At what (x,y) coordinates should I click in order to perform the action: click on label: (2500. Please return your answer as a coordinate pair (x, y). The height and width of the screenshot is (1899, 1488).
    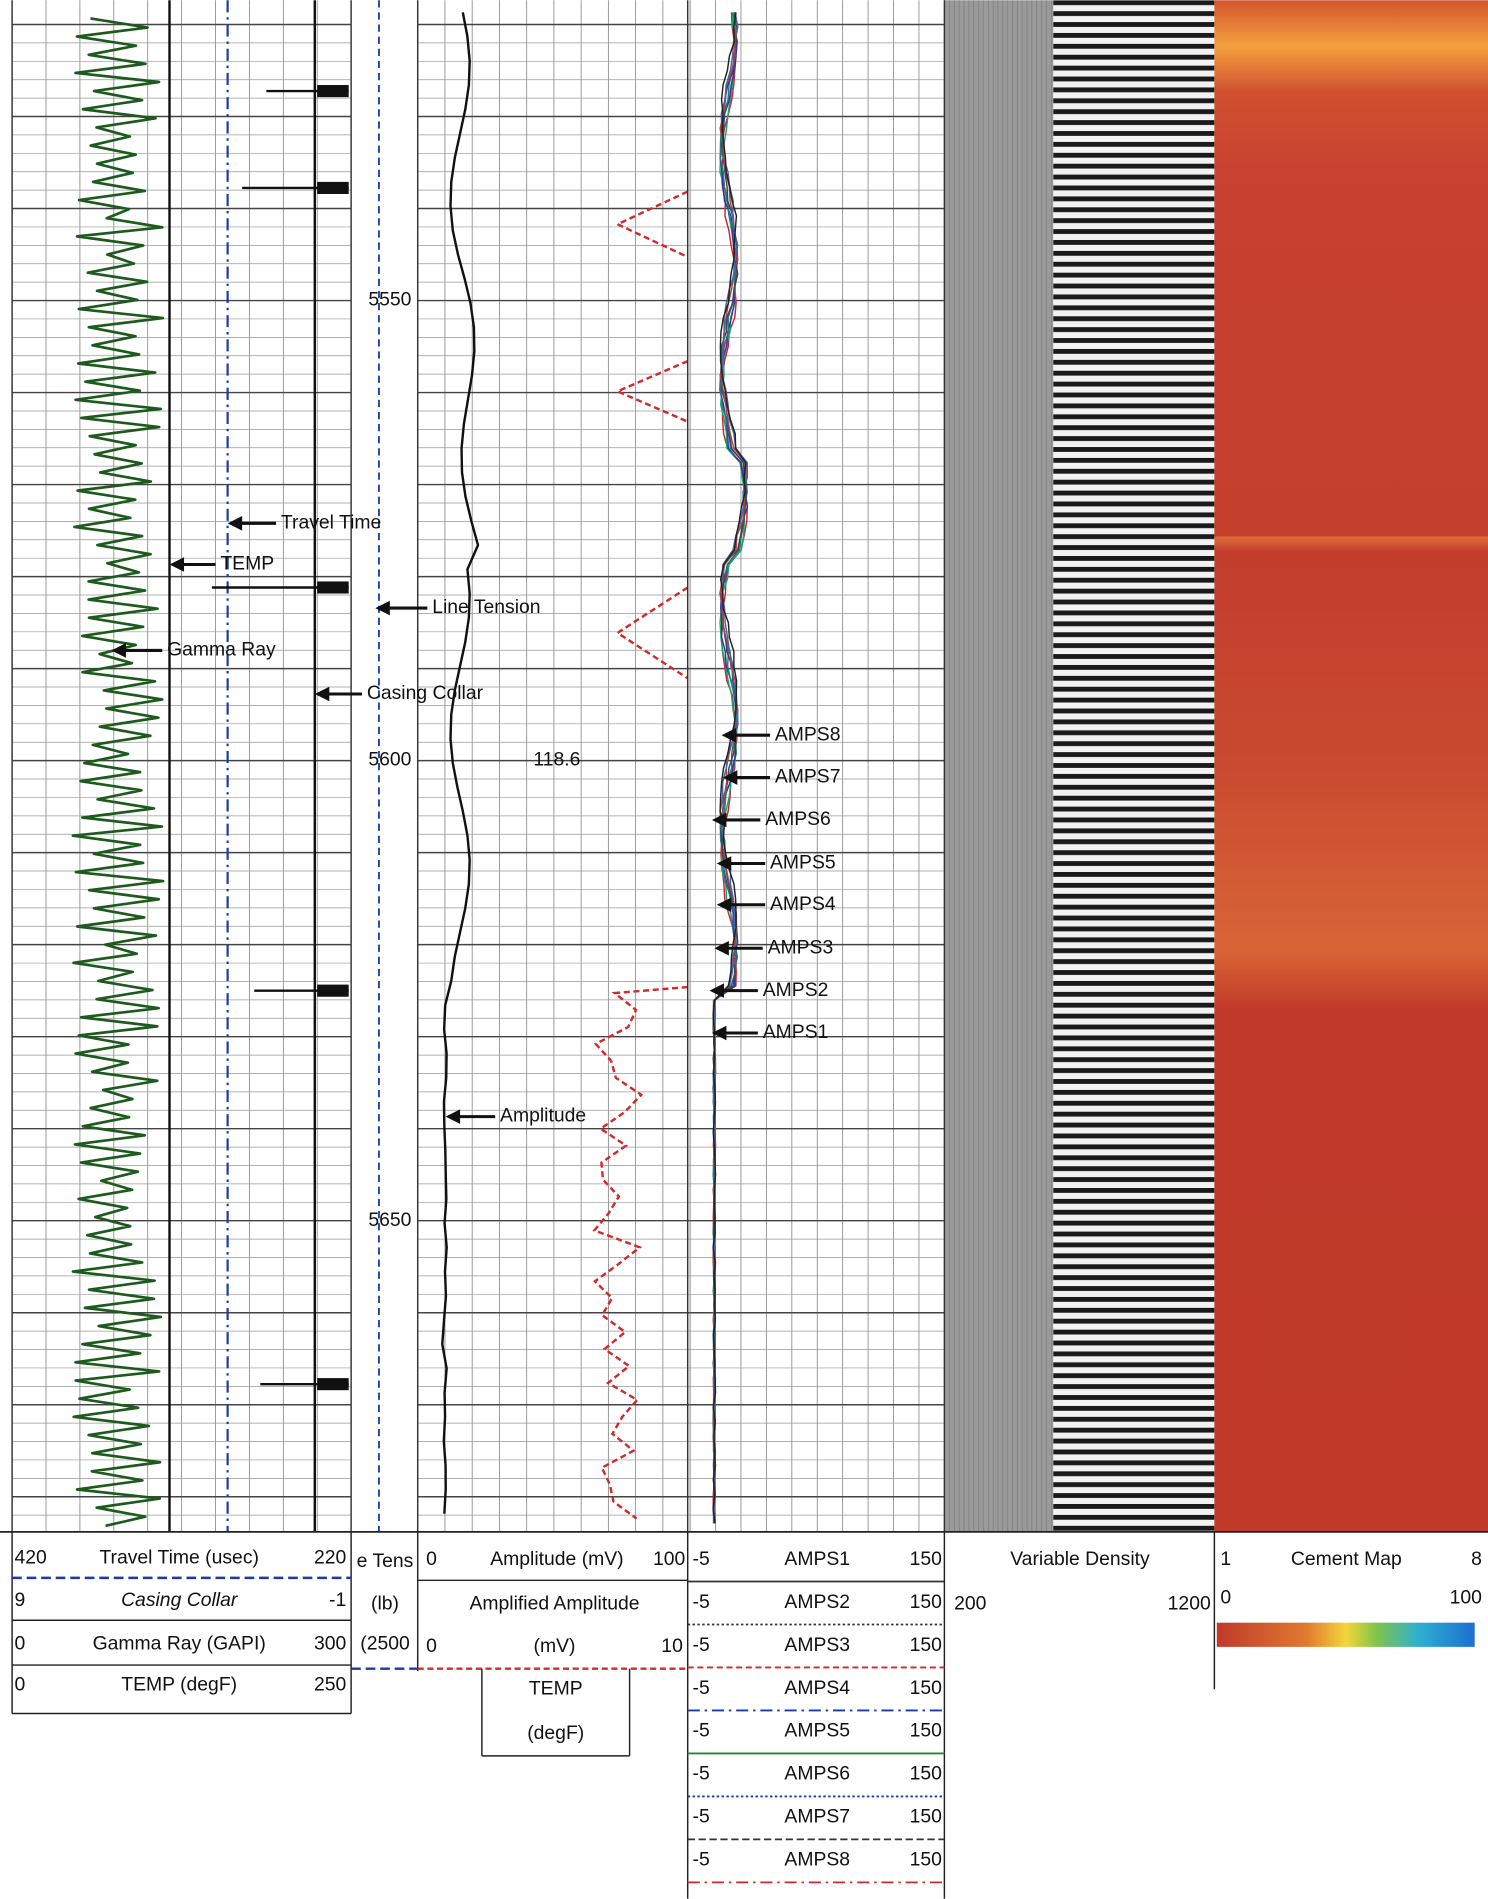
    Looking at the image, I should click on (385, 1644).